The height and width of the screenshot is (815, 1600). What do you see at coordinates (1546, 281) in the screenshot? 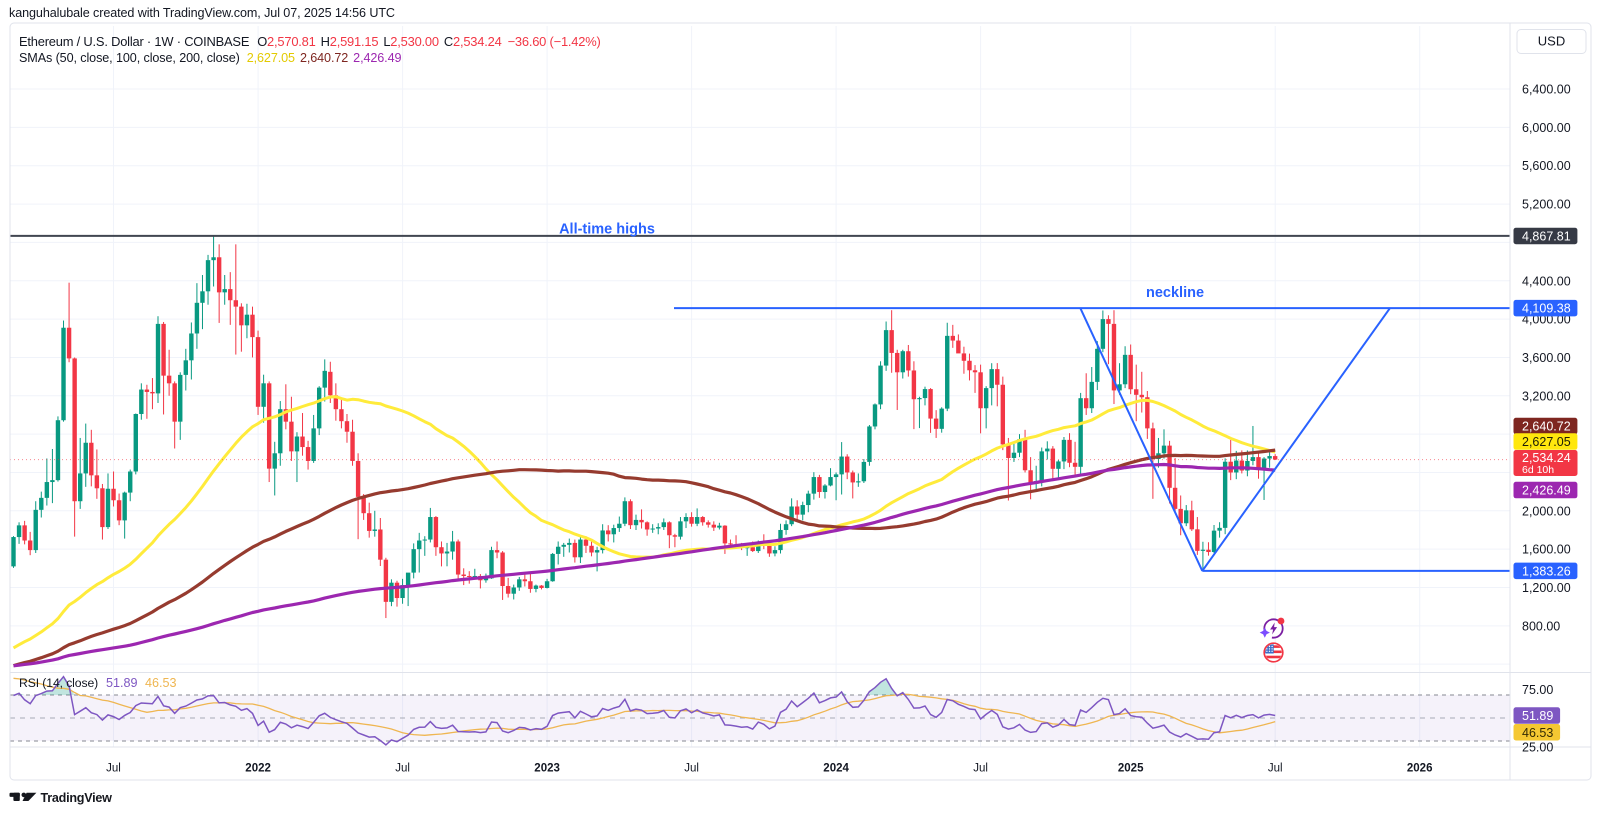
I see `svg-text: 4,400.00` at bounding box center [1546, 281].